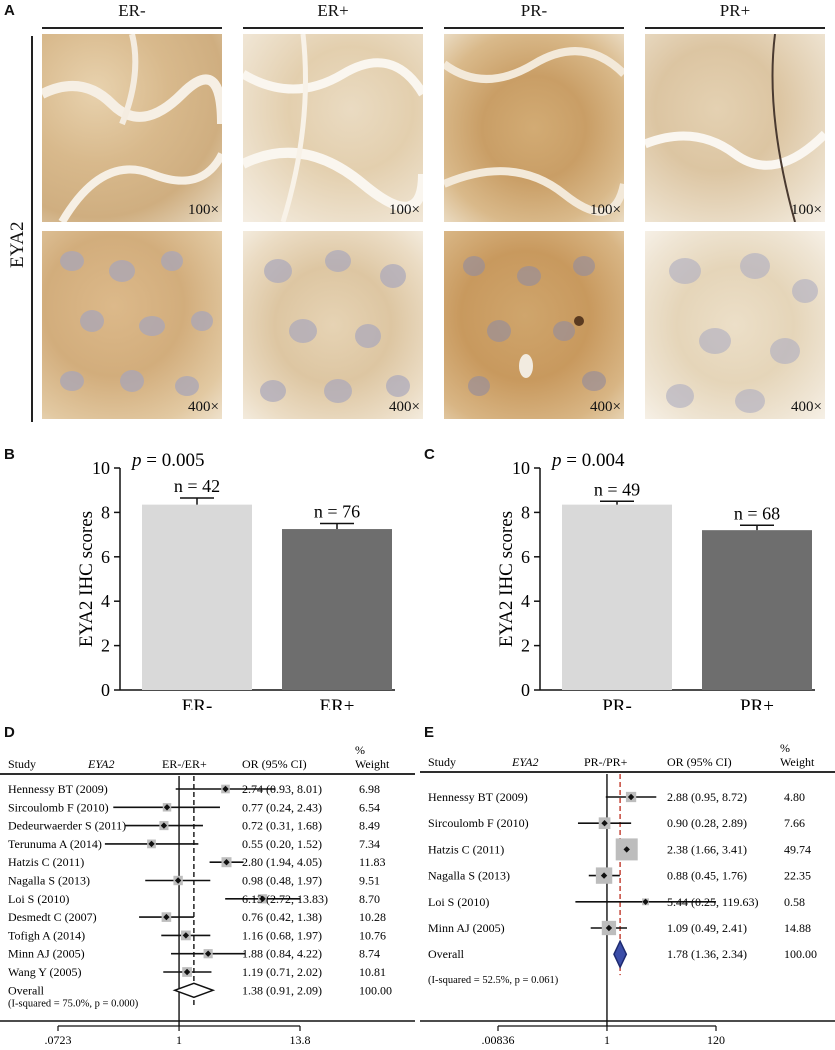 The width and height of the screenshot is (835, 1050). Describe the element at coordinates (9, 10) in the screenshot. I see `panel-label-a: A` at that location.